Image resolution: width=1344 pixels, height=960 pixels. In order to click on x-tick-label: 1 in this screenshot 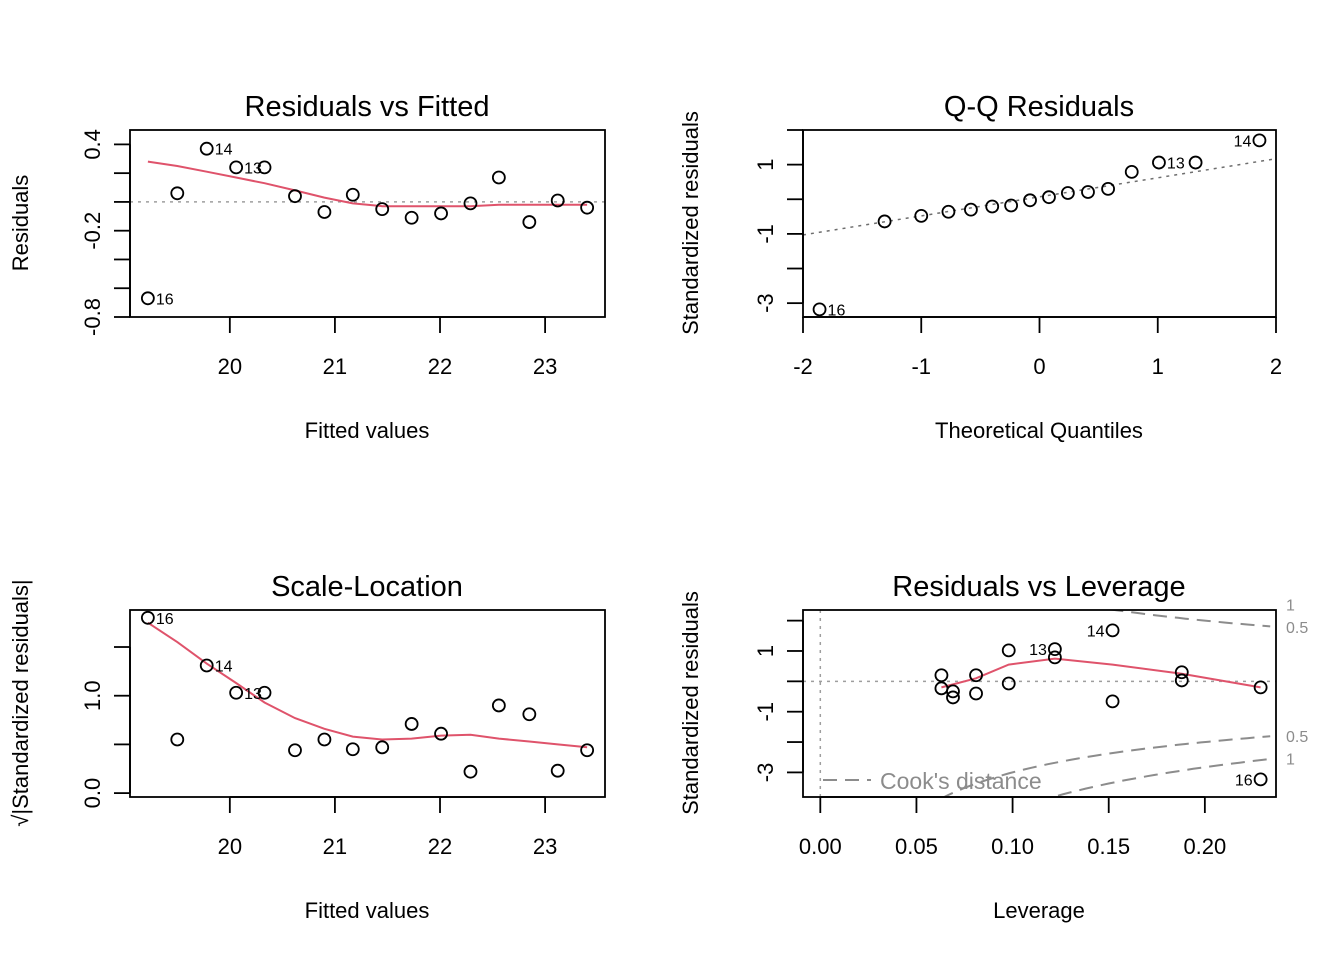, I will do `click(1158, 366)`.